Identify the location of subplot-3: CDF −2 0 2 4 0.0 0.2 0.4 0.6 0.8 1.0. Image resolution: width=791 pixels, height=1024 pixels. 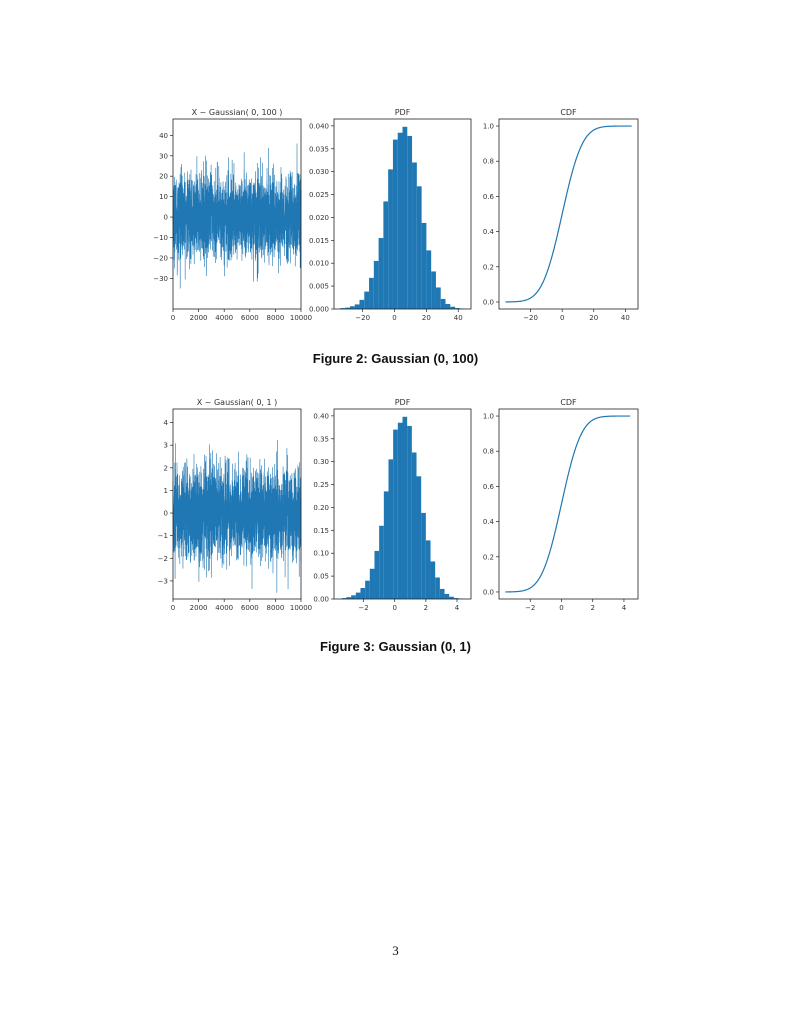
(561, 505).